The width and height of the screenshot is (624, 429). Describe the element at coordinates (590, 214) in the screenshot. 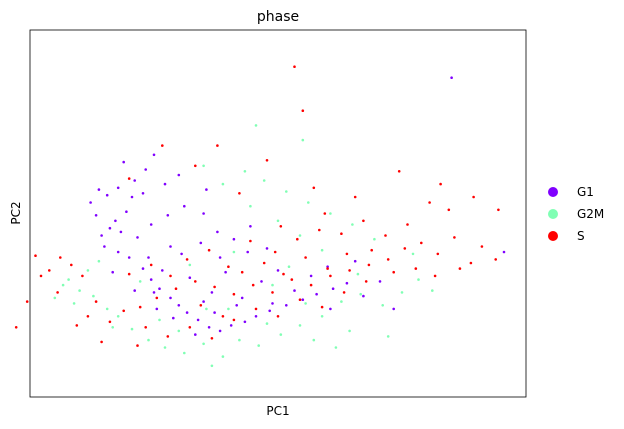

I see `legend-label-g2m: G2M` at that location.